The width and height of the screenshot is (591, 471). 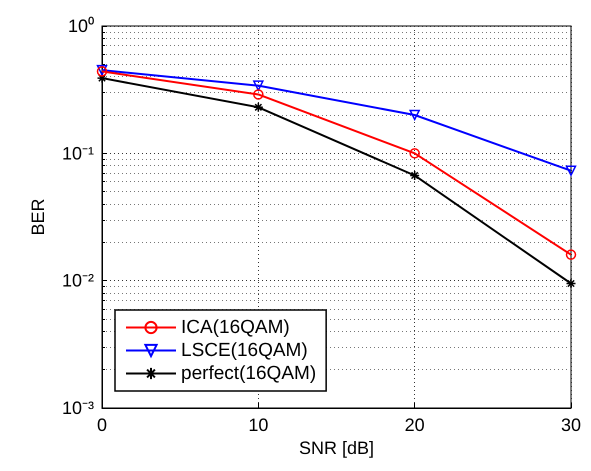 What do you see at coordinates (78, 280) in the screenshot?
I see `y-tick-label: 10⁻²` at bounding box center [78, 280].